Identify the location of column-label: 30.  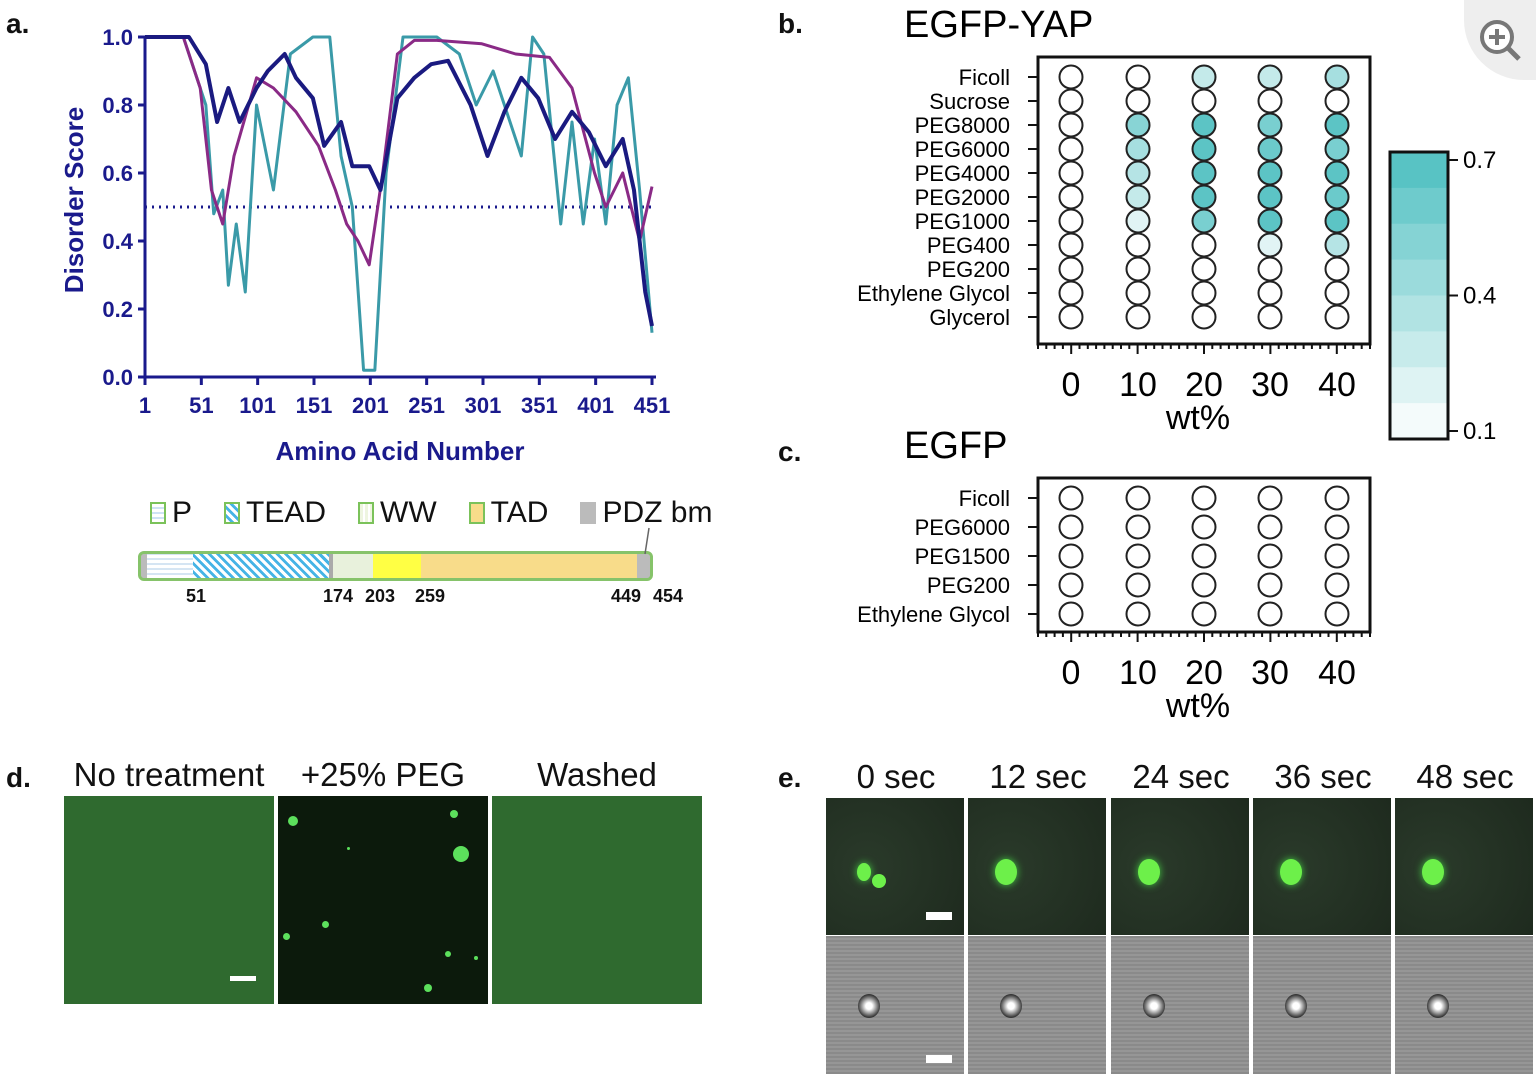
(1270, 385).